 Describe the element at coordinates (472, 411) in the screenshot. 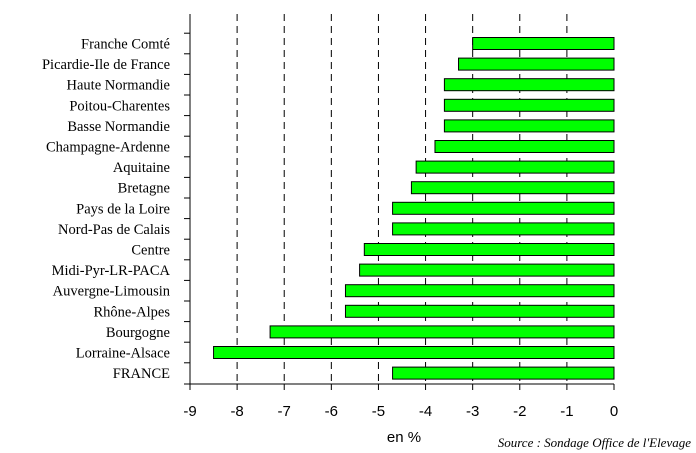

I see `x-tick-label: -3` at that location.